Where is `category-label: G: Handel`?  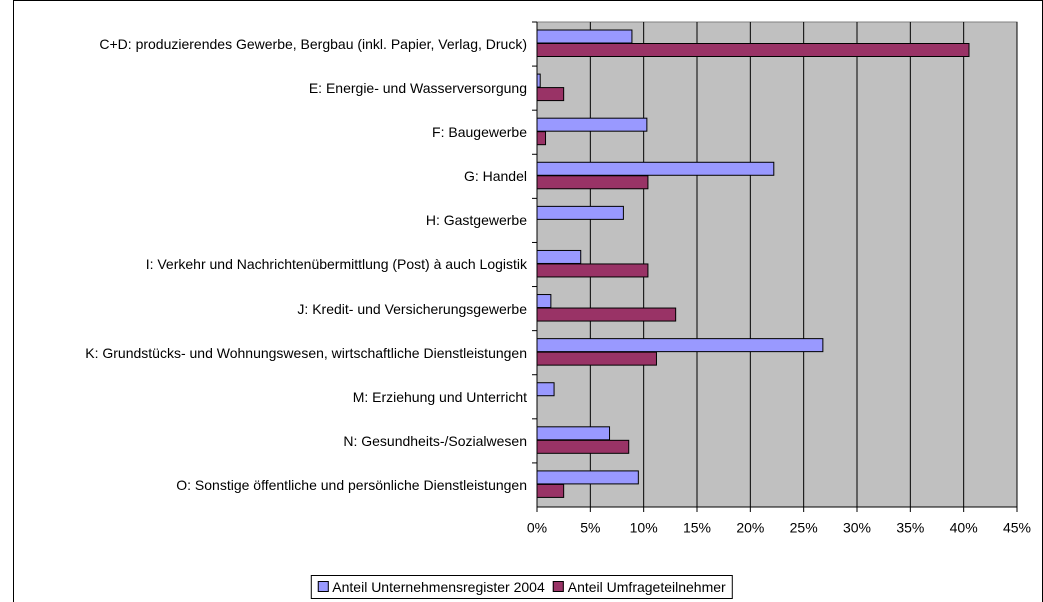
category-label: G: Handel is located at coordinates (277, 176).